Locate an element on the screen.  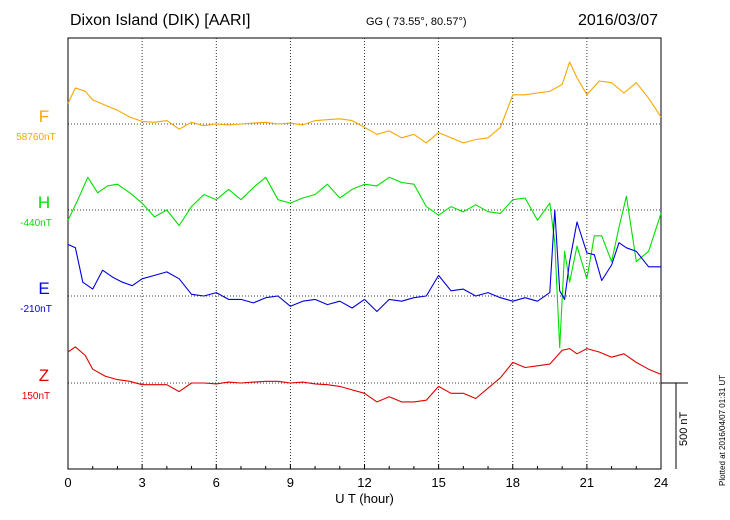
x-tick-label: 18 is located at coordinates (513, 482).